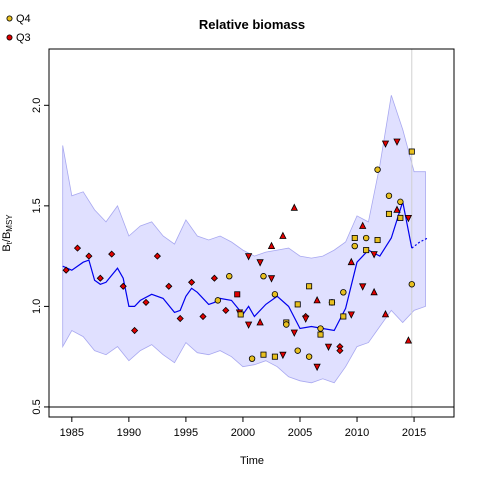 This screenshot has width=480, height=480. Describe the element at coordinates (420, 243) in the screenshot. I see `biomass-projection-line` at that location.